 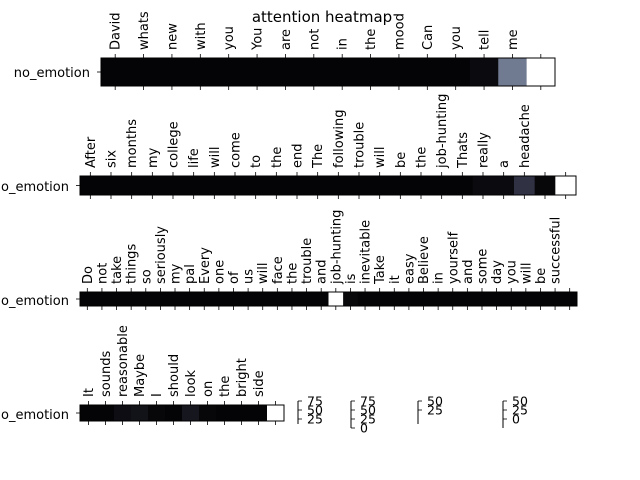 What do you see at coordinates (439, 278) in the screenshot?
I see `token-label: in` at bounding box center [439, 278].